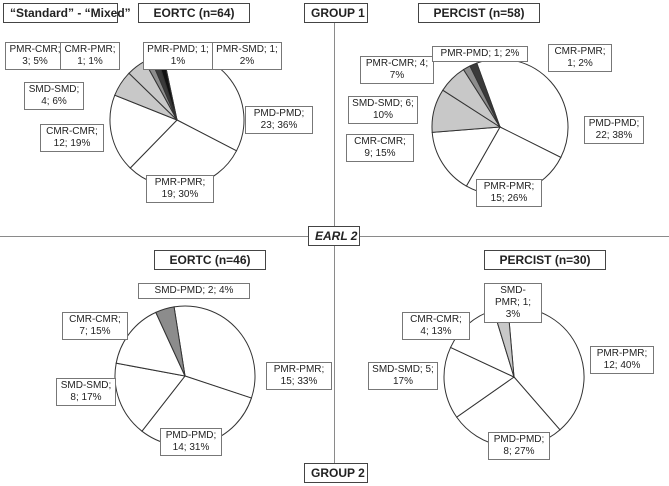  I want to click on chart4-label-smd-pmr: SMD-PMR; 1; 3%, so click(513, 303).